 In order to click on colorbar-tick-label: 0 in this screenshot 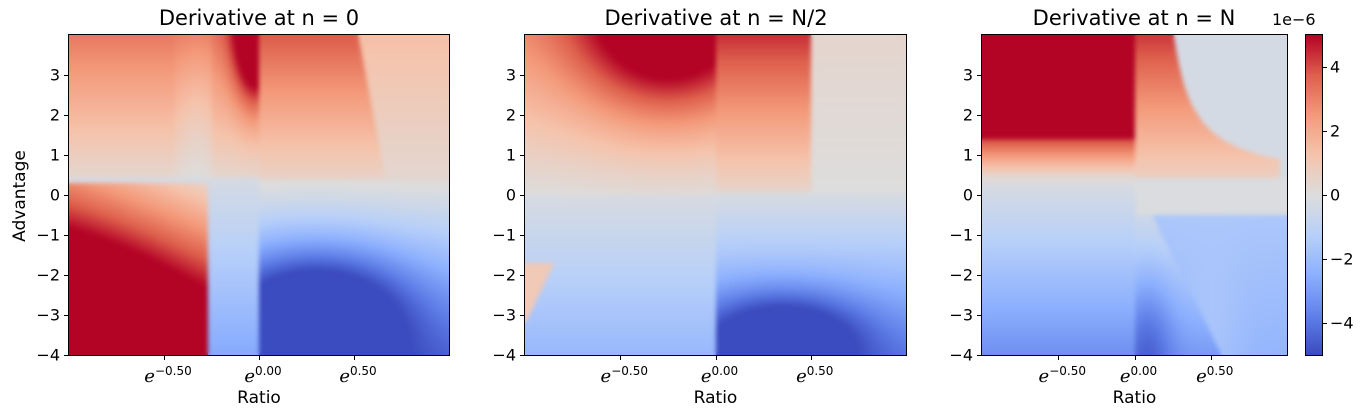, I will do `click(1335, 195)`.